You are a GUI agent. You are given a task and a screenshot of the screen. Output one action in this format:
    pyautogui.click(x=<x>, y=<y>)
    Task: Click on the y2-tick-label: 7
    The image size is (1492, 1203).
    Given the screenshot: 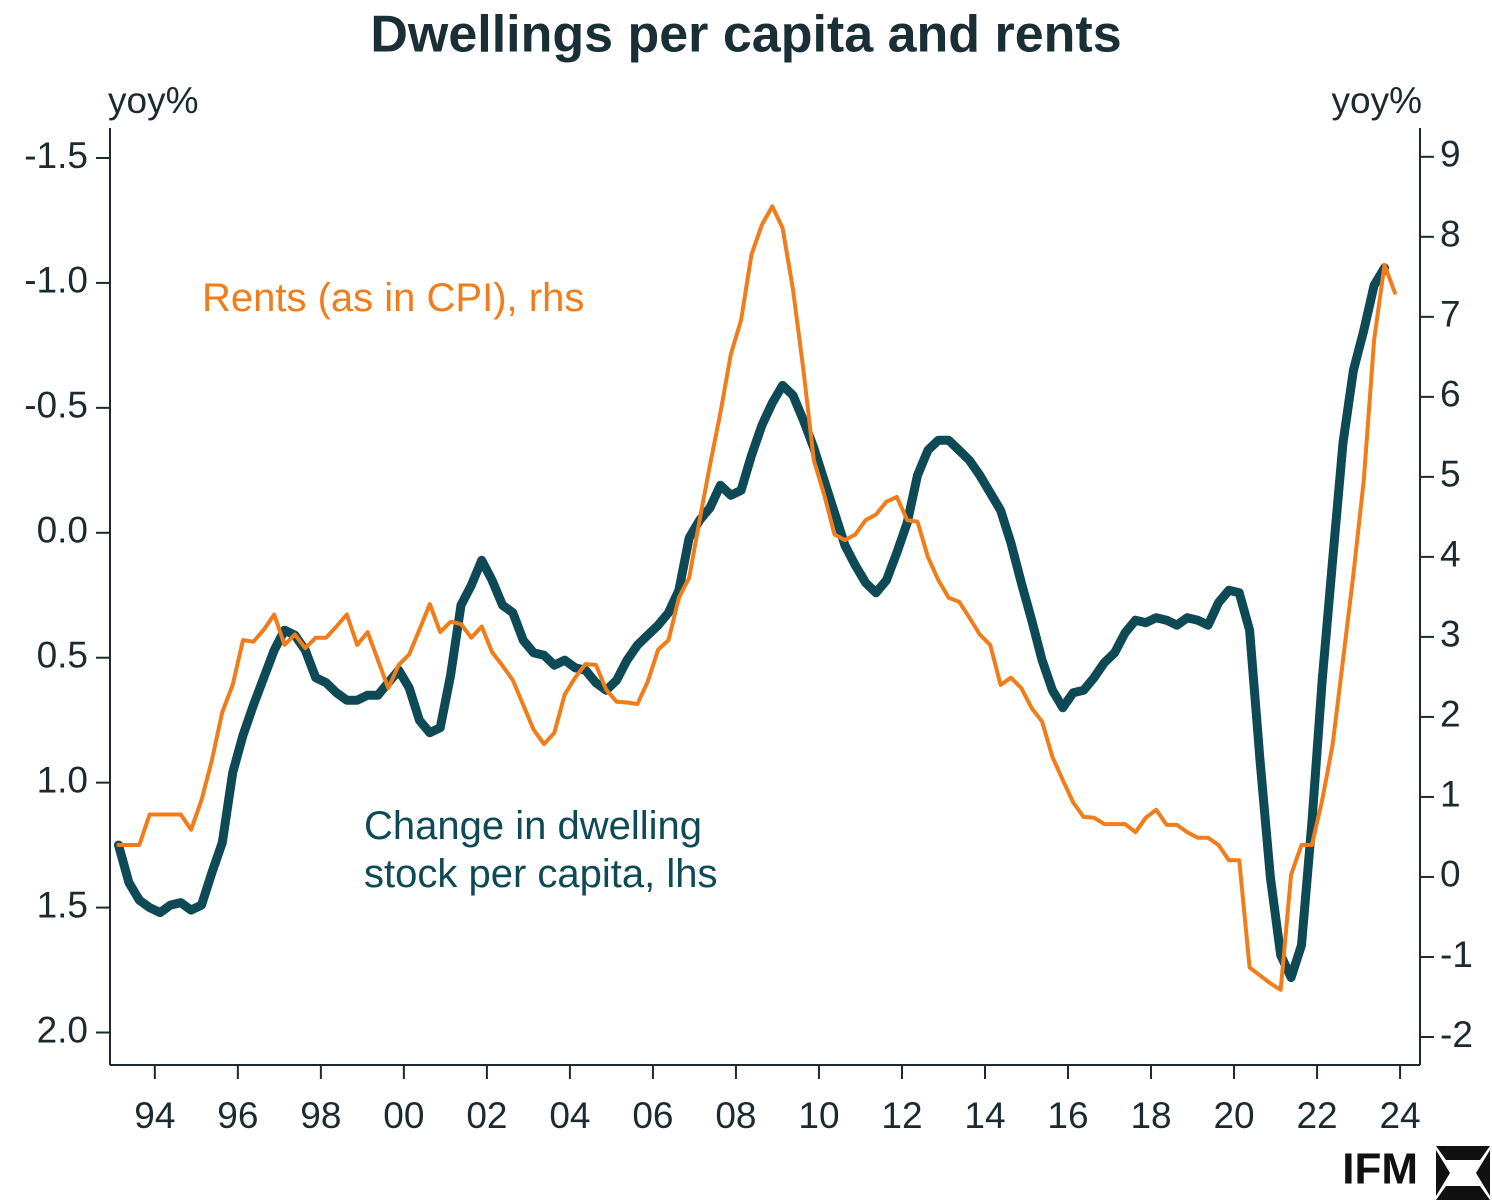 What is the action you would take?
    pyautogui.click(x=1450, y=314)
    